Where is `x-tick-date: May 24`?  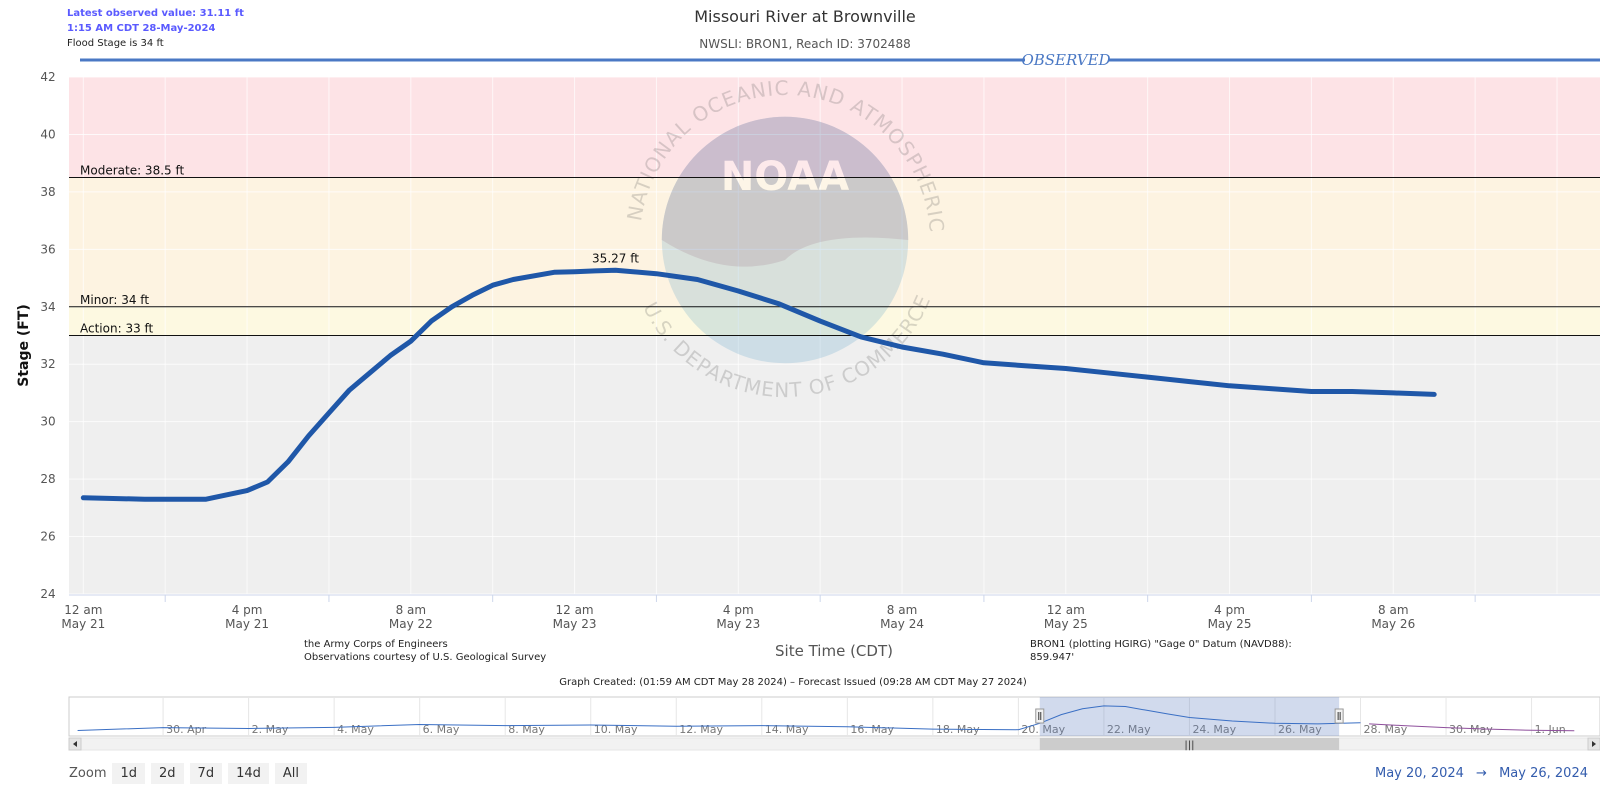 x-tick-date: May 24 is located at coordinates (902, 624).